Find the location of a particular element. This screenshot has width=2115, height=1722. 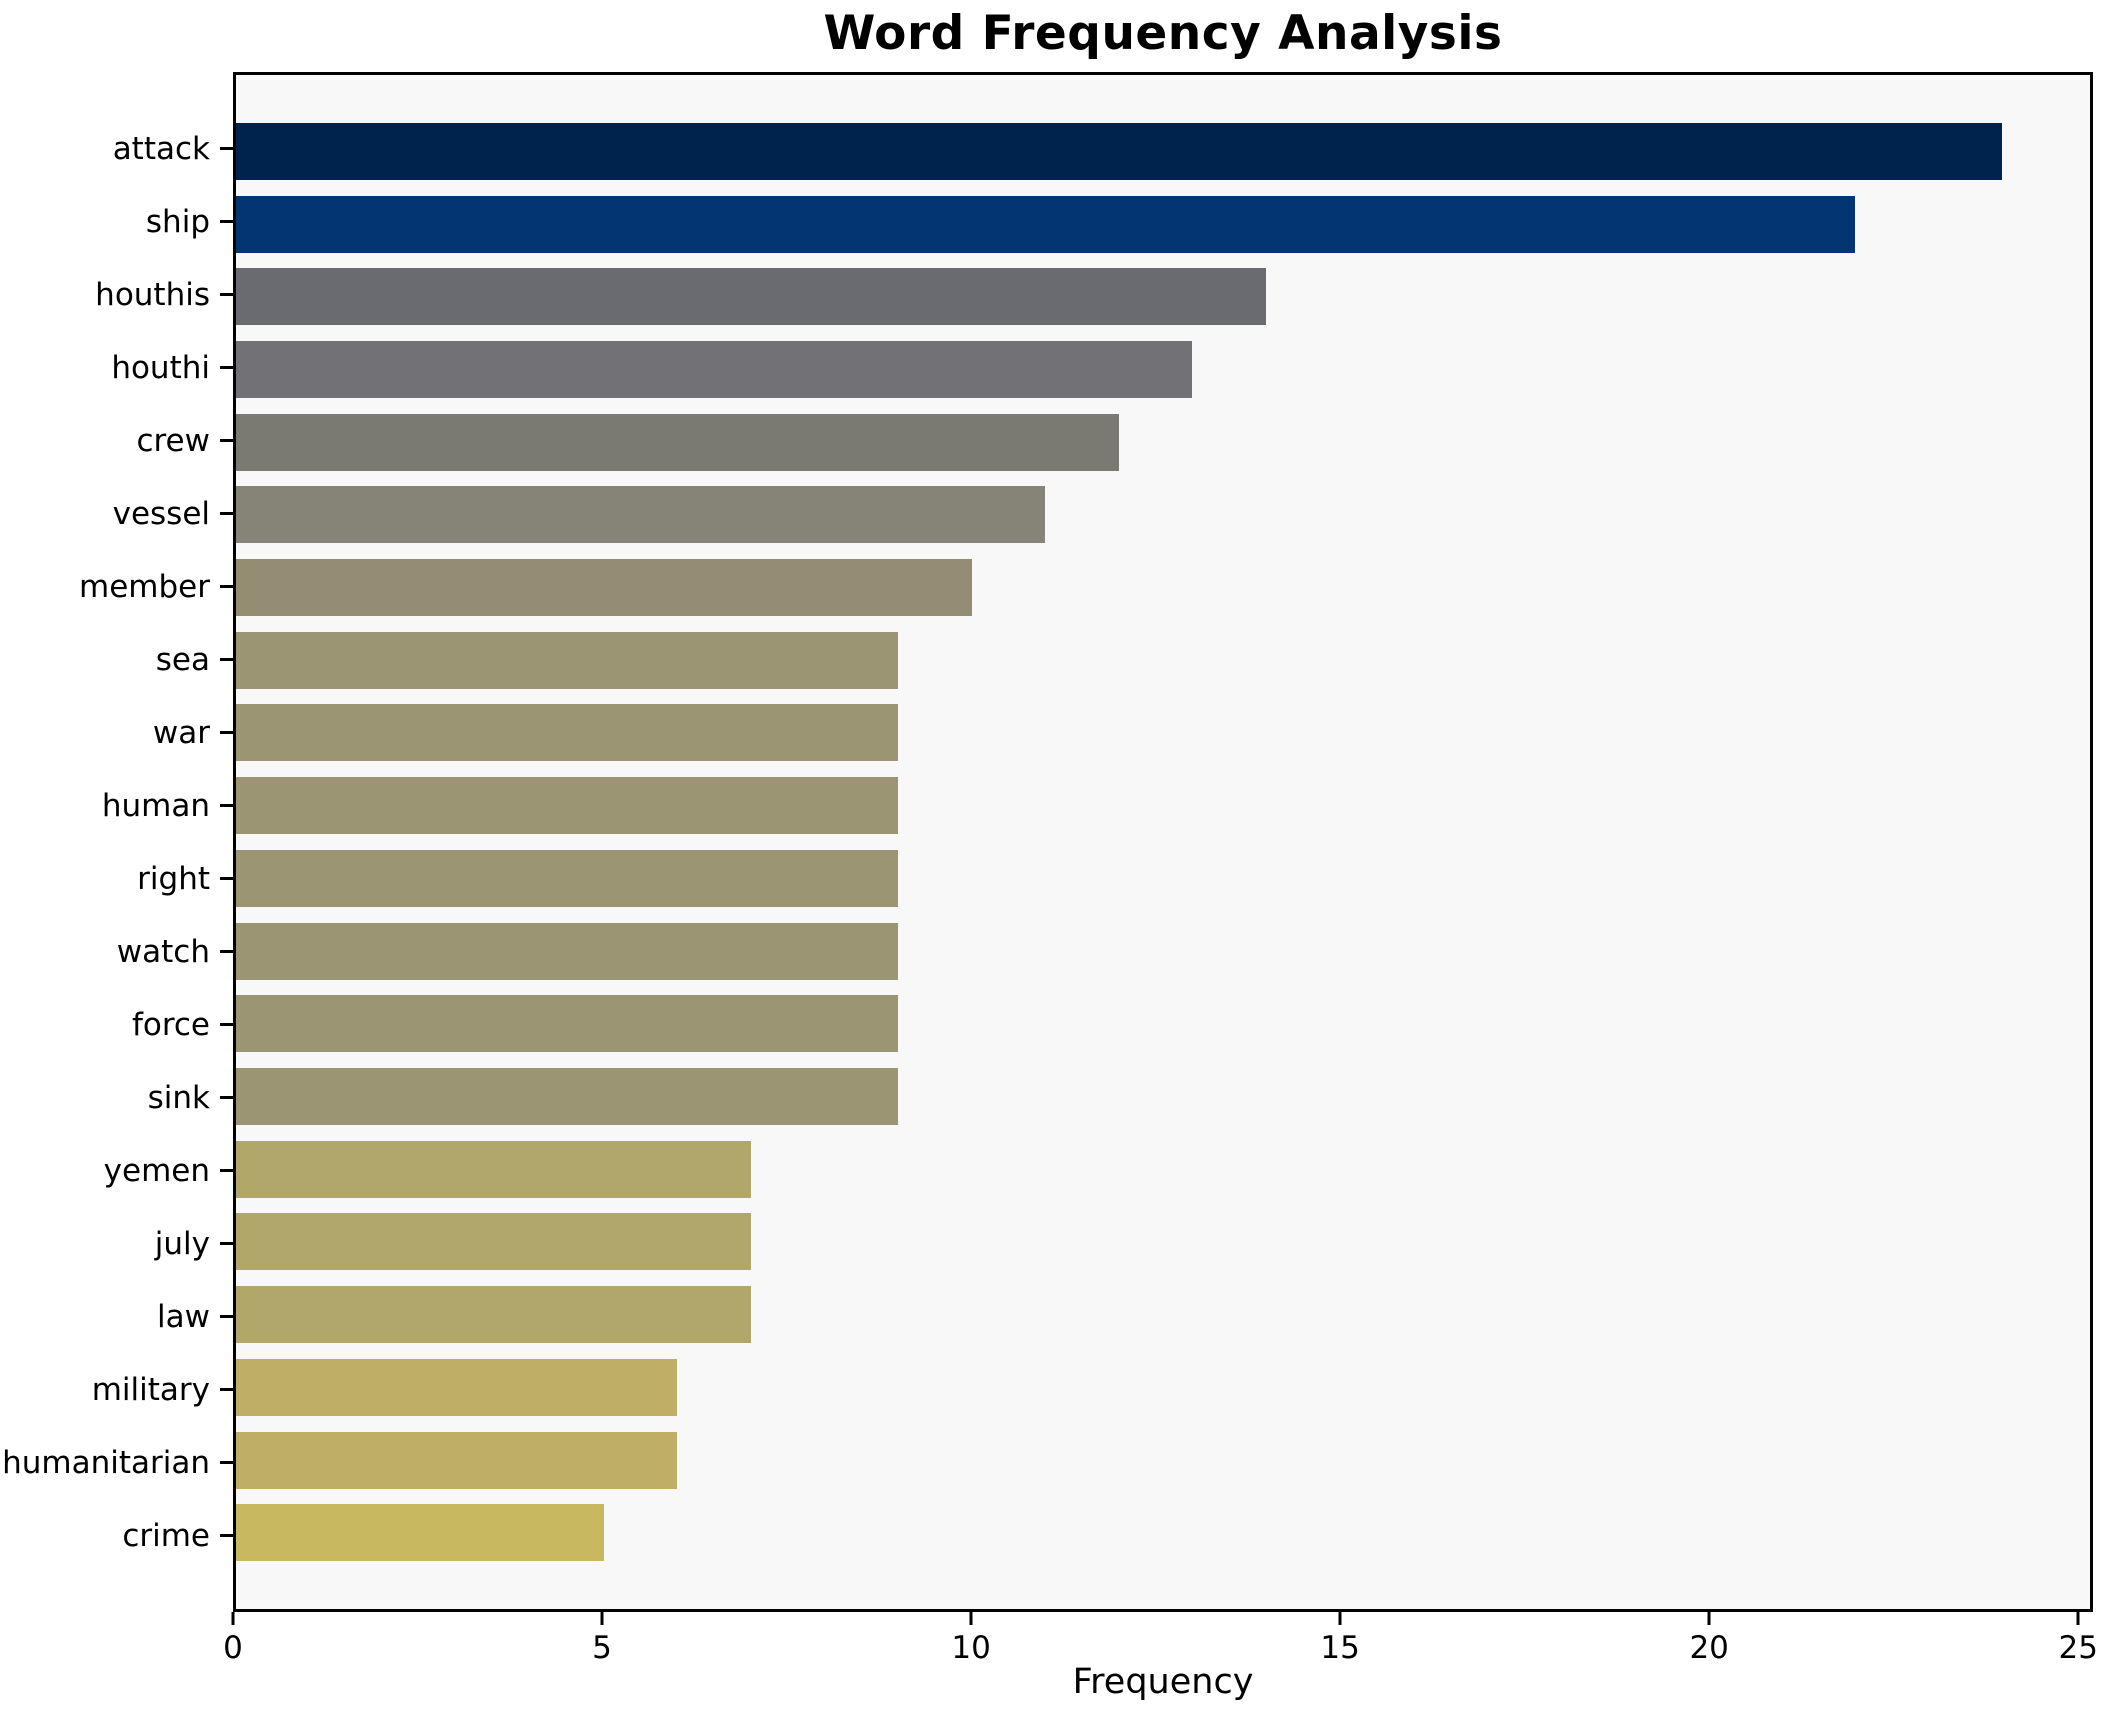

bar-houthis is located at coordinates (751, 297).